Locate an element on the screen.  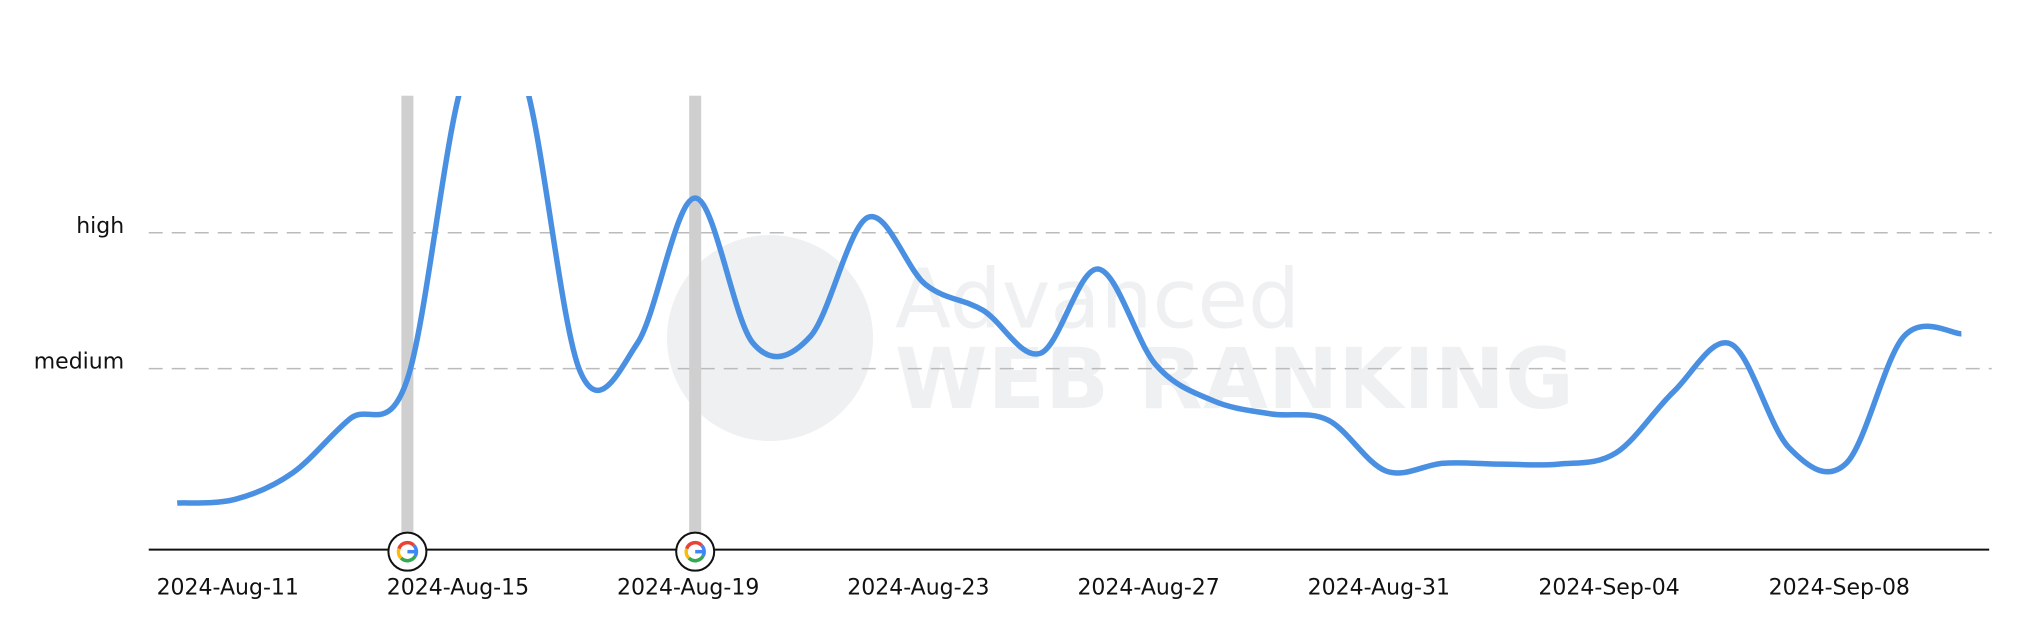
watermark-logo is located at coordinates (770, 338).